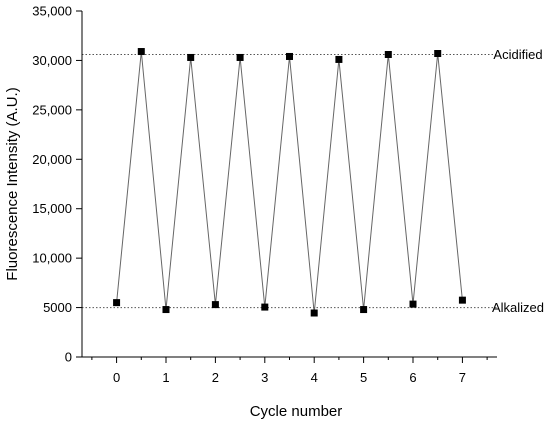  Describe the element at coordinates (52, 258) in the screenshot. I see `y-tick-label: 10,000` at that location.